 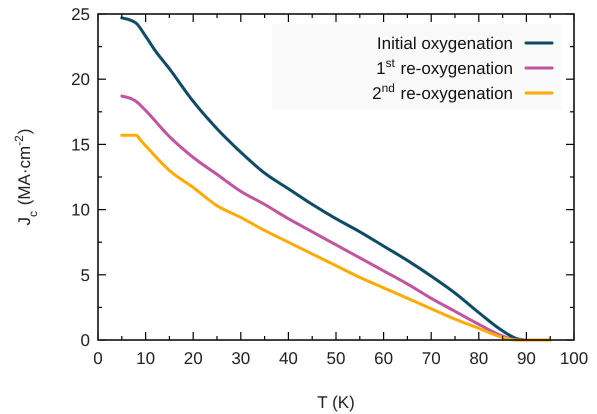 I want to click on x-axis-title: T (K), so click(x=336, y=402).